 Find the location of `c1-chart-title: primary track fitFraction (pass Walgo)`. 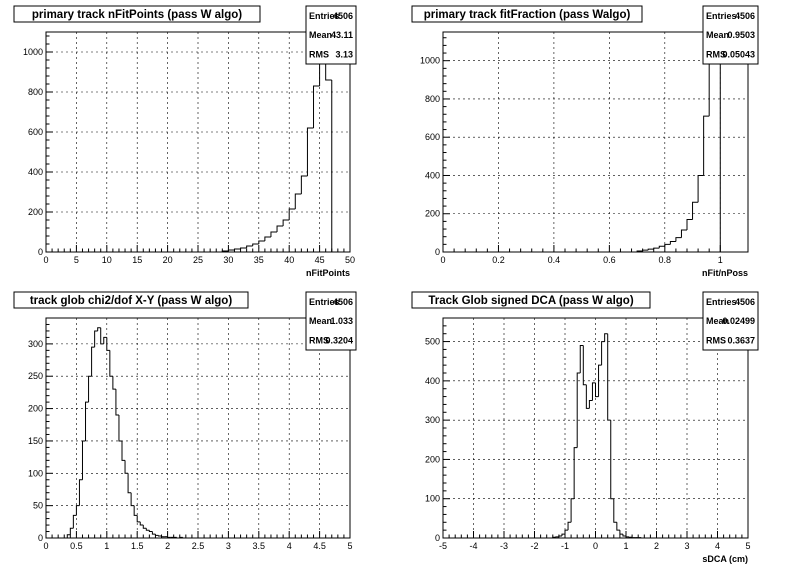

c1-chart-title: primary track fitFraction (pass Walgo) is located at coordinates (527, 15).